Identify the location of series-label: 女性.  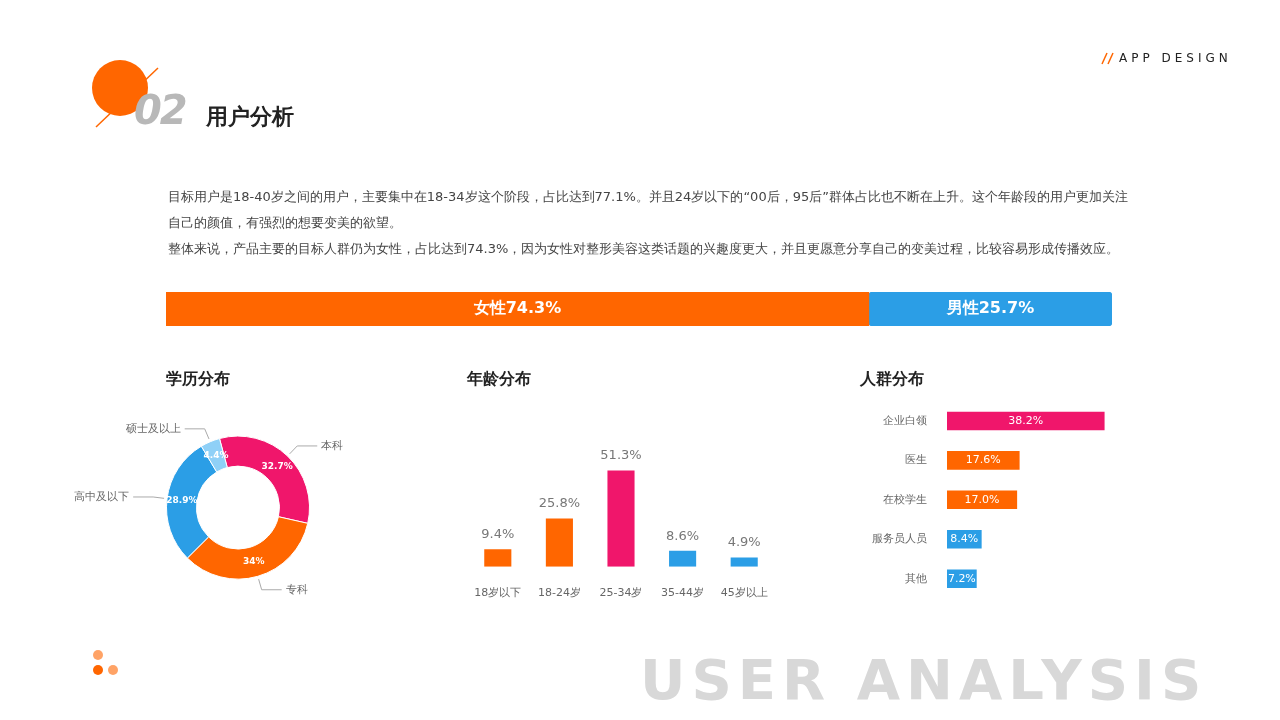
(489, 308).